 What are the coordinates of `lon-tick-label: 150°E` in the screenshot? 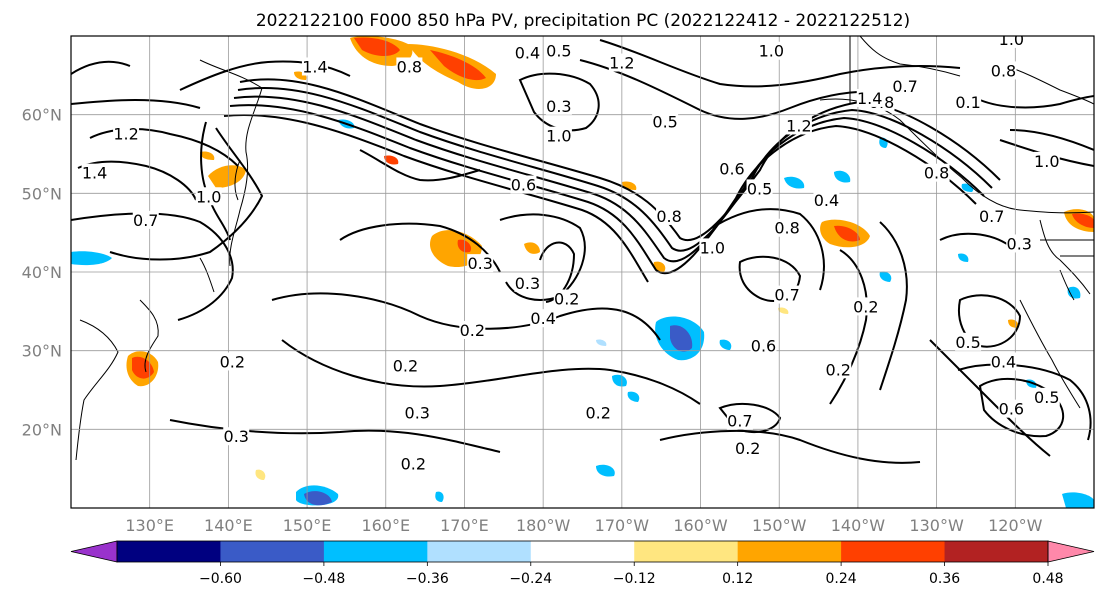 It's located at (307, 525).